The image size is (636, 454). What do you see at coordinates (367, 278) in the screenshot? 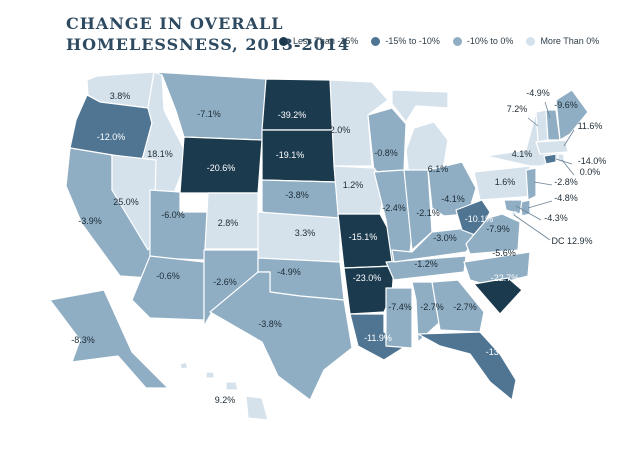
I see `state-label-ar: -23.0%` at bounding box center [367, 278].